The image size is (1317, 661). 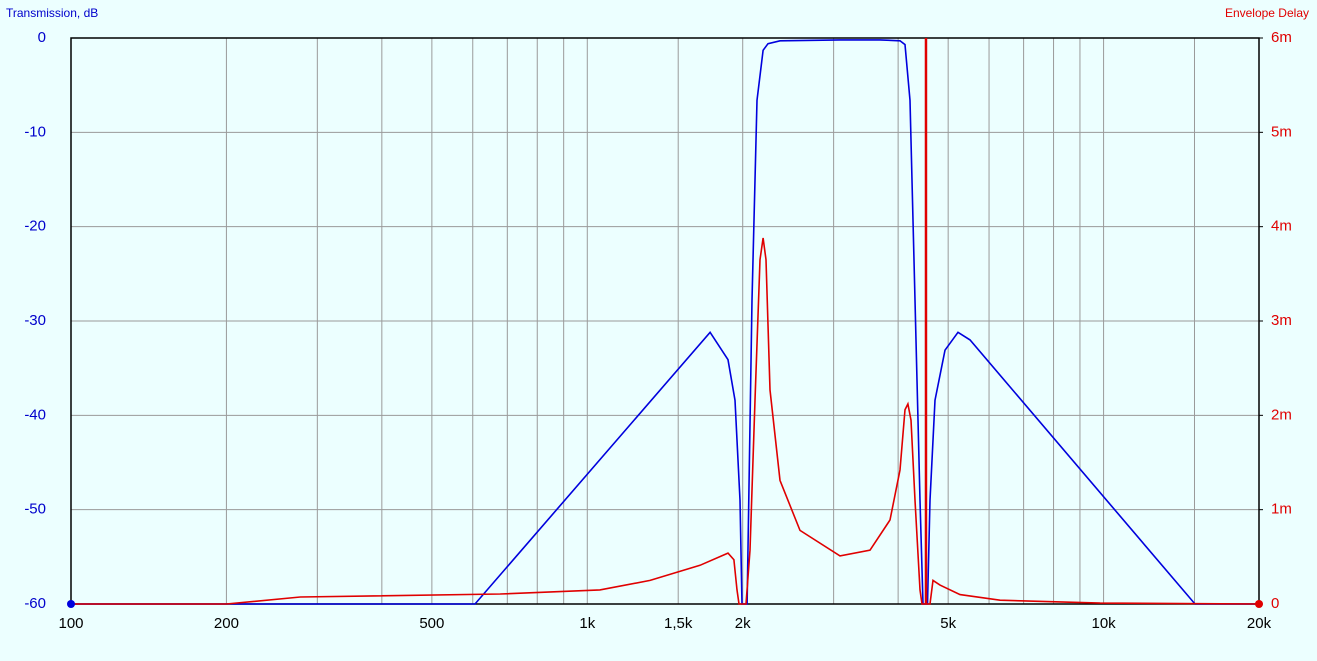 I want to click on y2-tick-label: 2m, so click(x=1281, y=414).